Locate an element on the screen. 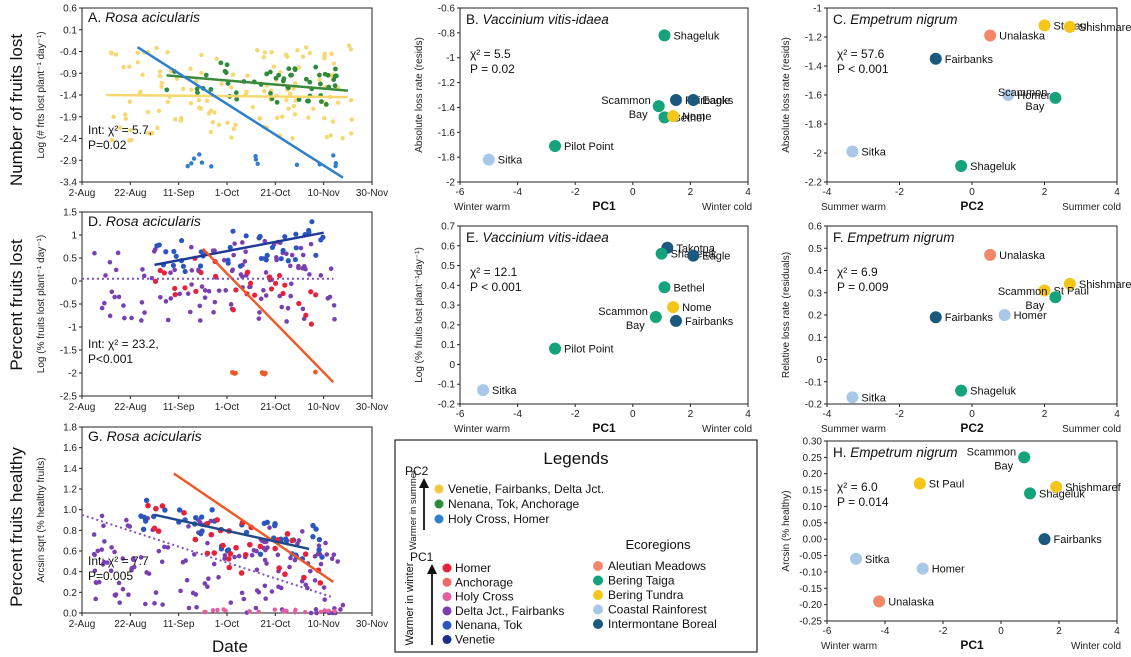 The height and width of the screenshot is (657, 1131). y-tick-label-A: -0.9 is located at coordinates (69, 74).